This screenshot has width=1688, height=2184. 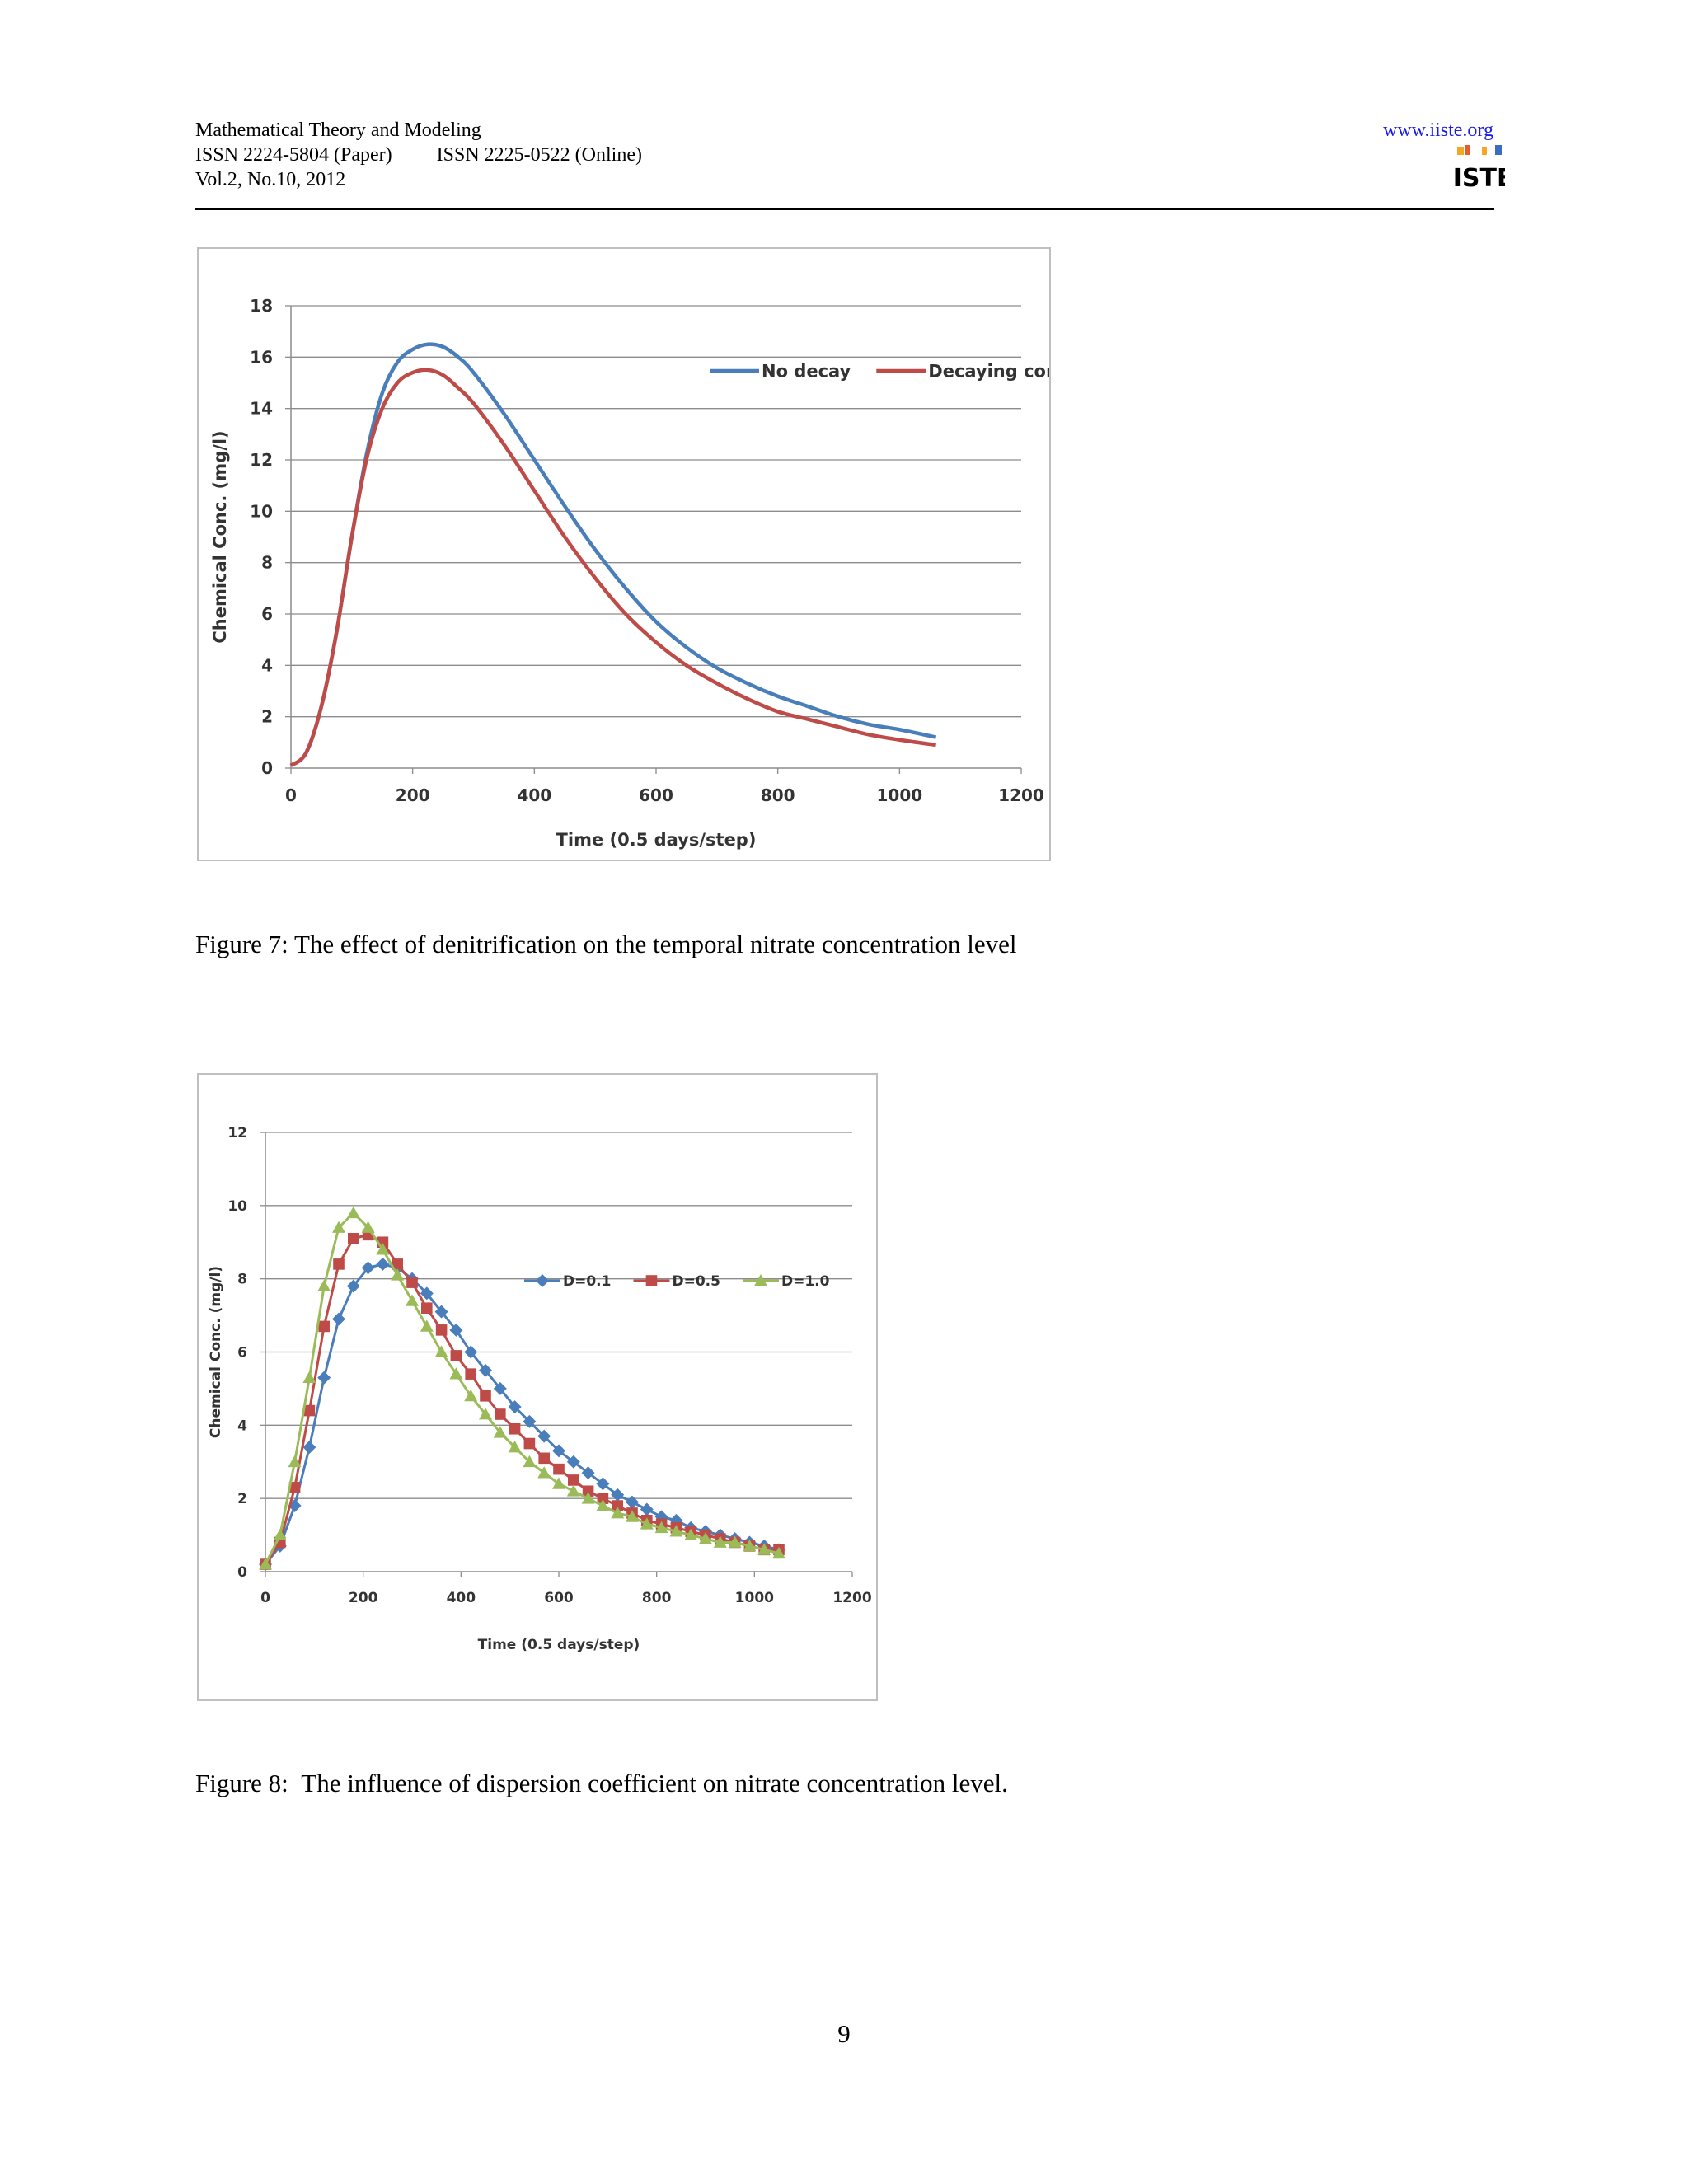 I want to click on issn-online: ISSN 2225-0522 (Online), so click(x=539, y=155).